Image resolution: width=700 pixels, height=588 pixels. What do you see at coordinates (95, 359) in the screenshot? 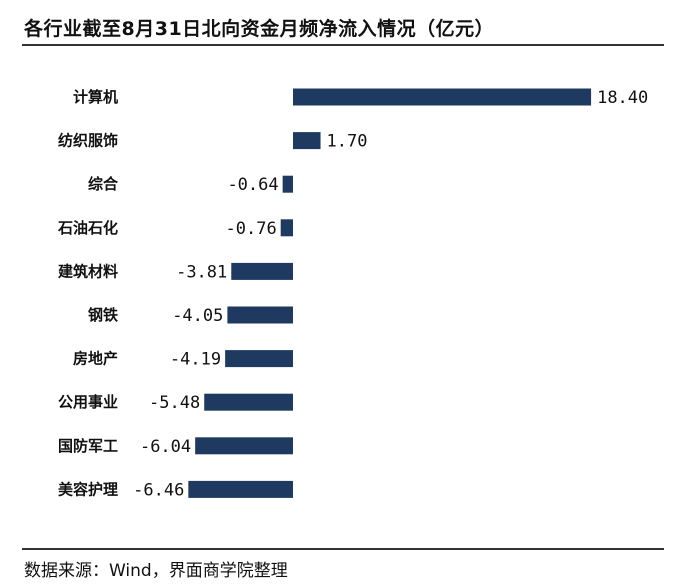
I see `category-label: 房地产` at bounding box center [95, 359].